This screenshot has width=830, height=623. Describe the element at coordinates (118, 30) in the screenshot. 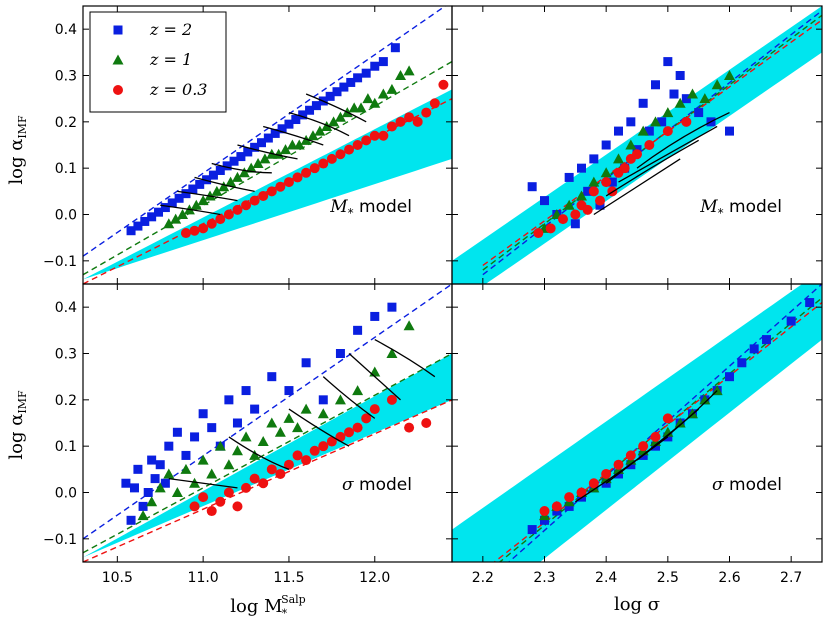

I see `legend-marker-z2` at that location.